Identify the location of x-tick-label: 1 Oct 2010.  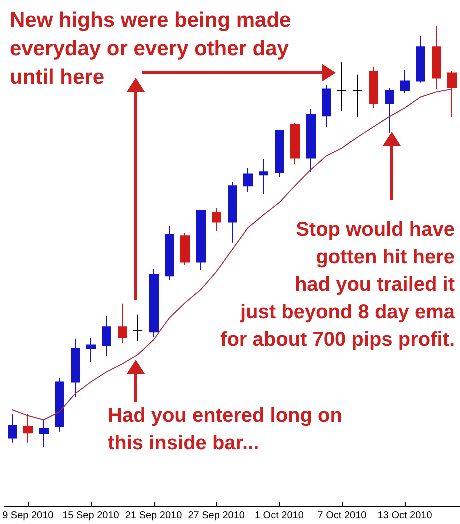
(279, 516).